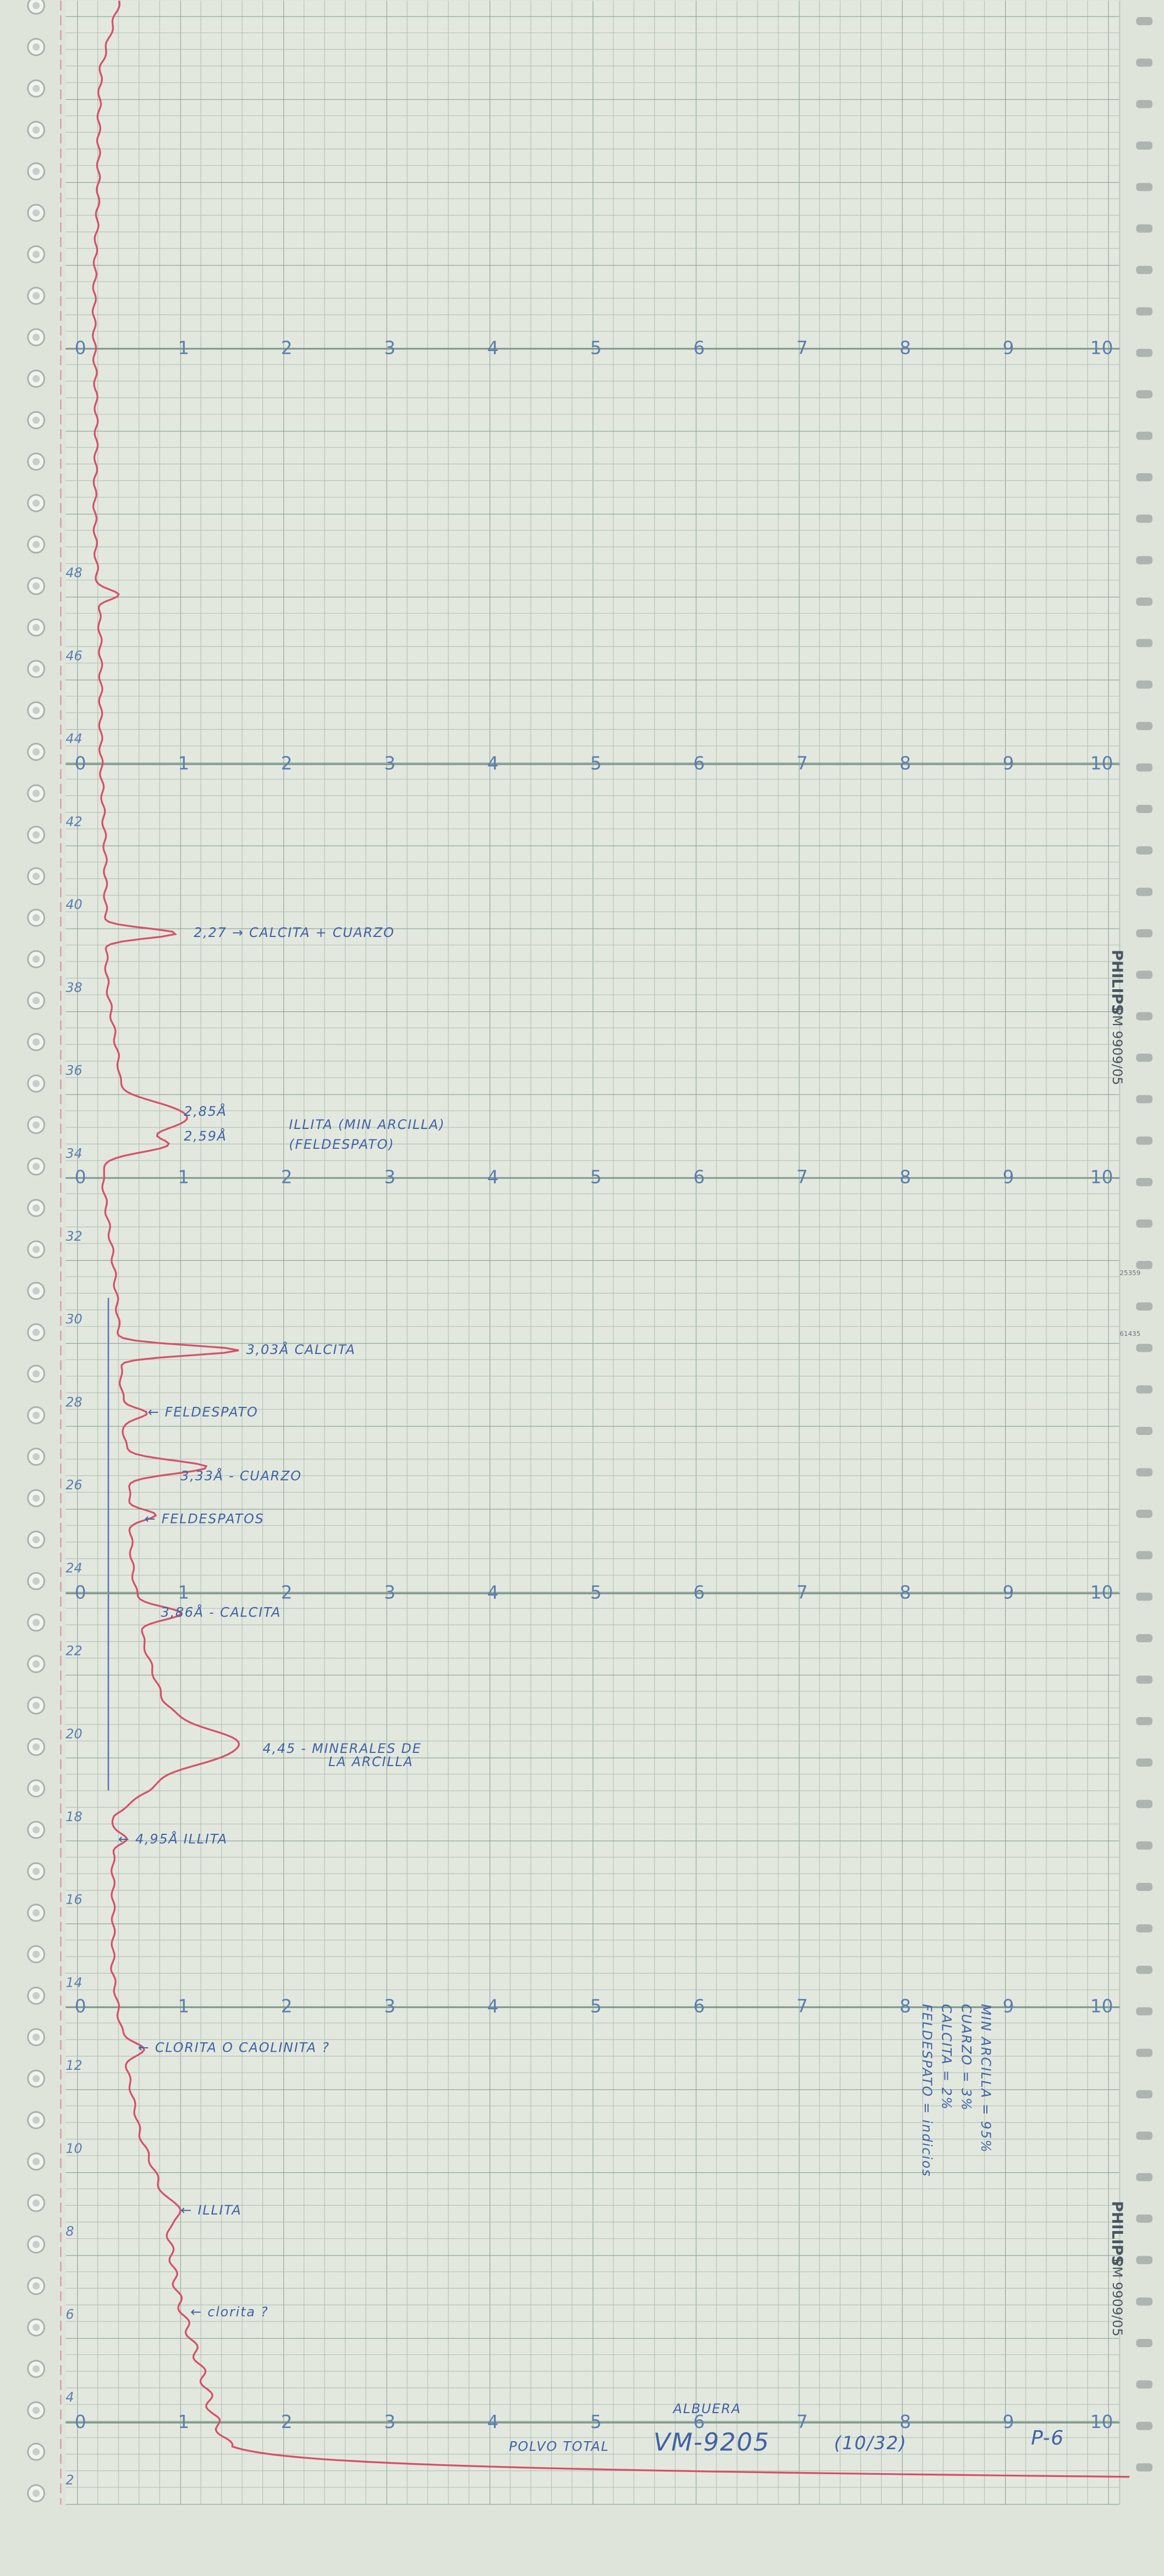  I want to click on angle-label: 36, so click(74, 1070).